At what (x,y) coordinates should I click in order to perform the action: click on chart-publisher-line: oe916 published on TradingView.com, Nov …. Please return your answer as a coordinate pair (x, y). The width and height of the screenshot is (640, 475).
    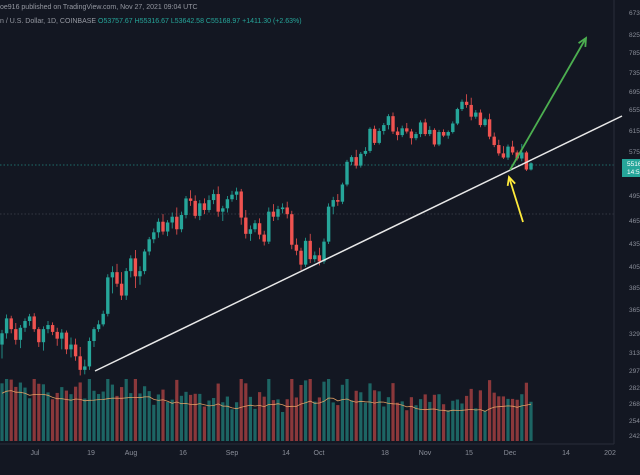
    Looking at the image, I should click on (99, 7).